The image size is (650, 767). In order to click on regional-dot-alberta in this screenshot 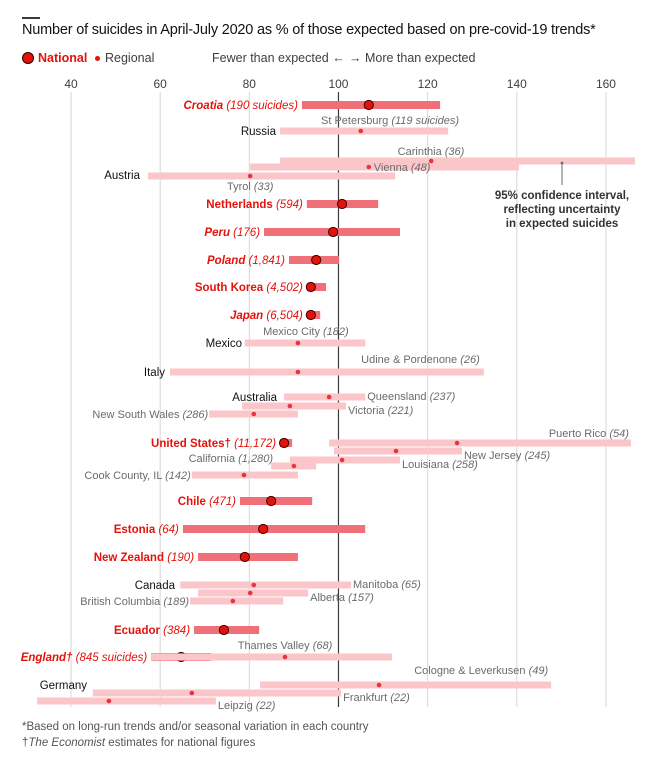, I will do `click(250, 593)`.